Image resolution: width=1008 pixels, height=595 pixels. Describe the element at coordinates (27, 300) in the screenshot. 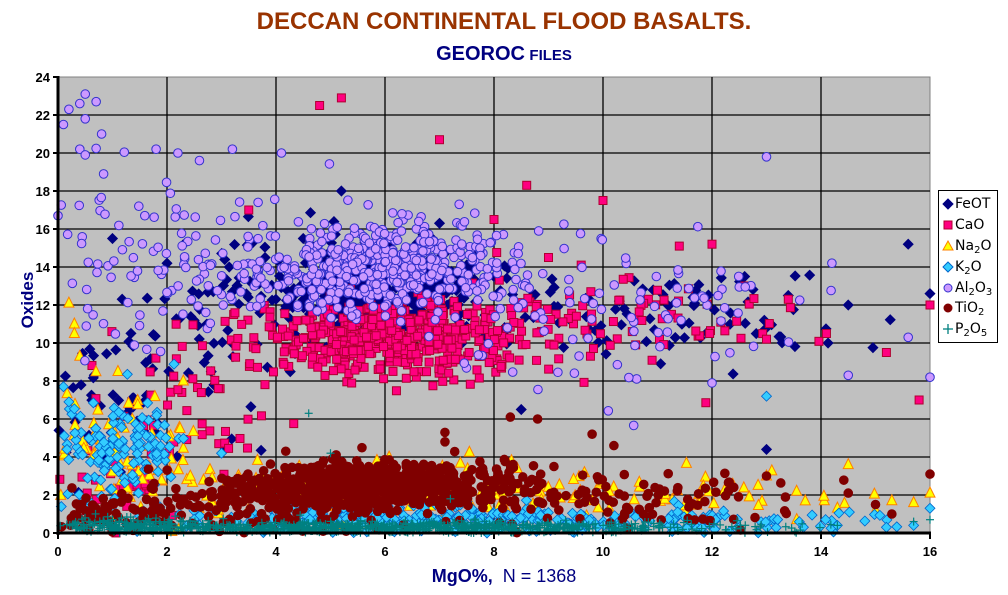

I see `y-axis-label: Oxides` at that location.